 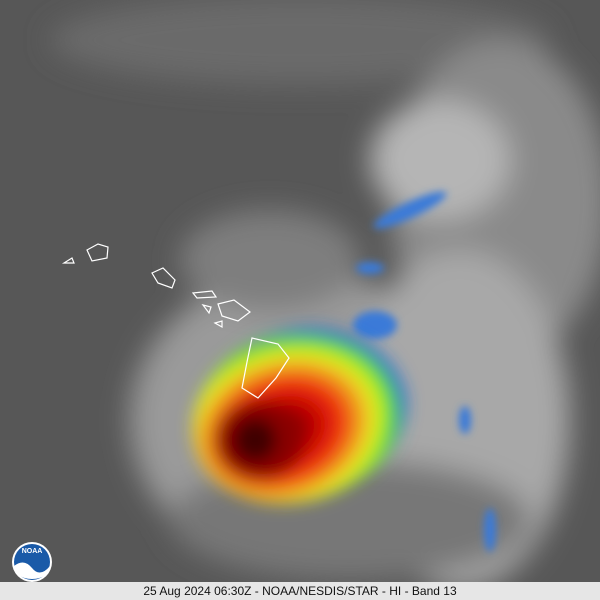 I want to click on cold-tops, so click(x=424, y=371).